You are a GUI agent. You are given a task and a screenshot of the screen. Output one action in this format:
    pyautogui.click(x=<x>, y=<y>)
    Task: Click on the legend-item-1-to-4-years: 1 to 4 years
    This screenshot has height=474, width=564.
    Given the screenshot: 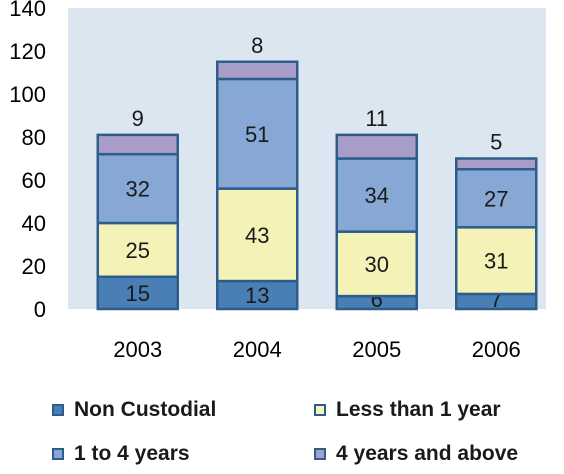 What is the action you would take?
    pyautogui.click(x=121, y=454)
    